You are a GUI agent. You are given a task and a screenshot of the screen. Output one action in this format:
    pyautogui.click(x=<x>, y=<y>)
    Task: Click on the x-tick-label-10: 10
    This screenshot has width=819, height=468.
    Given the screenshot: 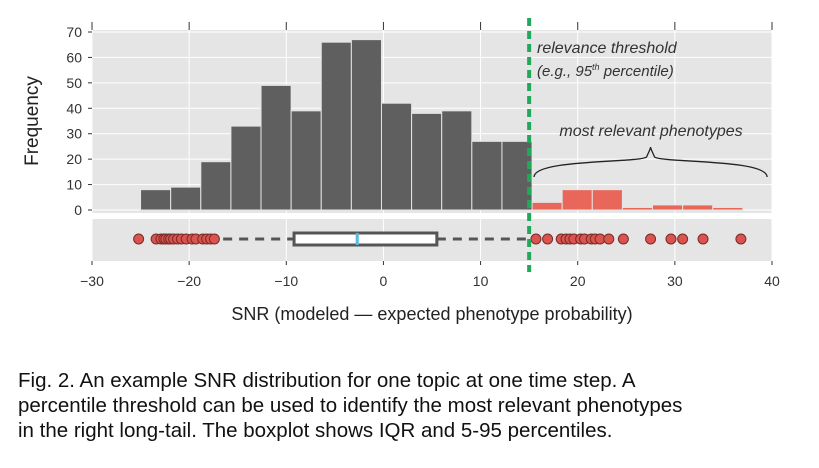 What is the action you would take?
    pyautogui.click(x=481, y=281)
    